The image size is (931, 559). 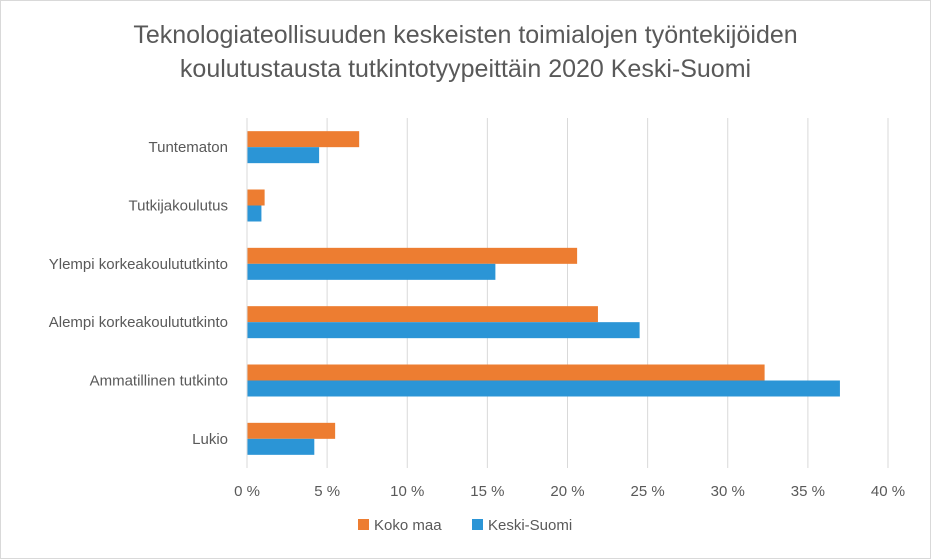 What do you see at coordinates (567, 491) in the screenshot?
I see `x-tick-label-4: 20 %` at bounding box center [567, 491].